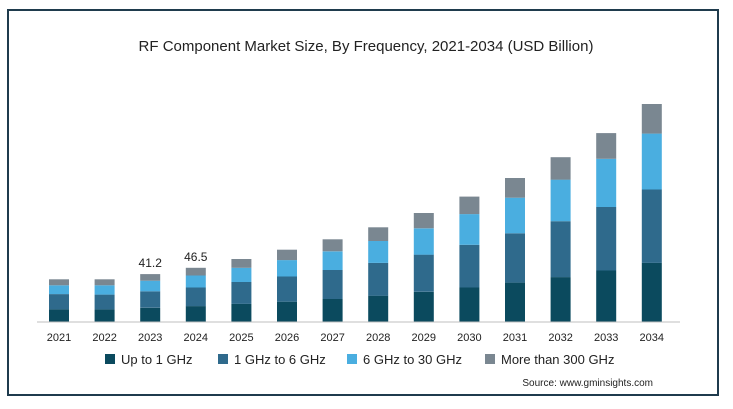 This screenshot has width=733, height=409. Describe the element at coordinates (587, 383) in the screenshot. I see `source-note: Source: www.gminsights.com` at that location.